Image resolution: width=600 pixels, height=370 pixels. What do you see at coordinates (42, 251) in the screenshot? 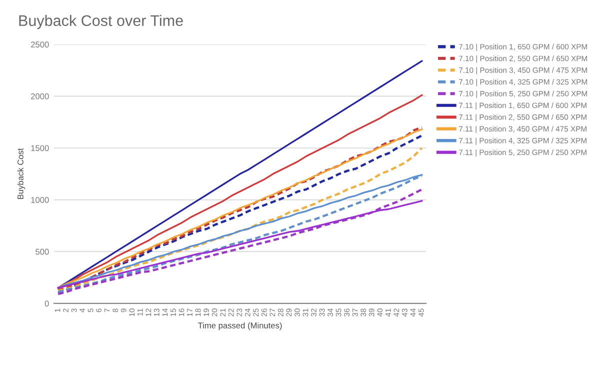
I see `y-tick-label: 500` at bounding box center [42, 251].